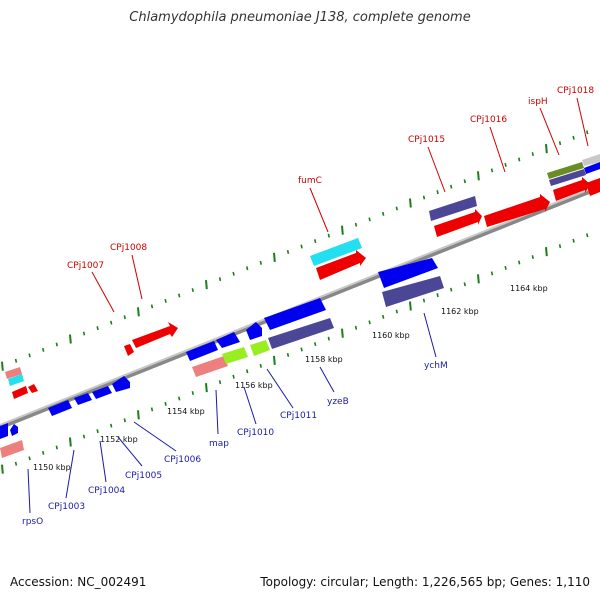 The image size is (600, 600). What do you see at coordinates (426, 140) in the screenshot?
I see `gene-label-cpj1015: CPj1015` at bounding box center [426, 140].